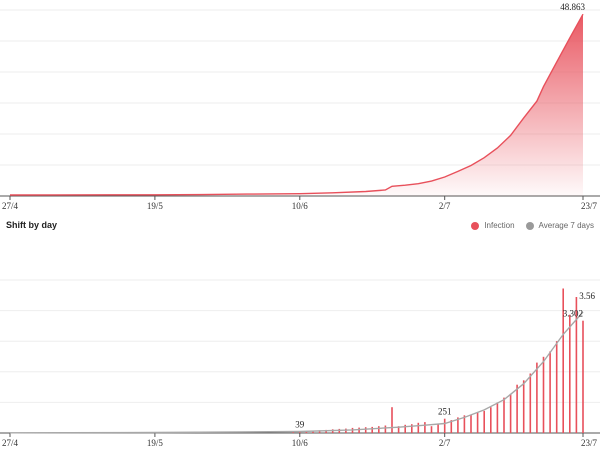 The width and height of the screenshot is (600, 454). What do you see at coordinates (573, 314) in the screenshot?
I see `daily-value-label: 3.302` at bounding box center [573, 314].